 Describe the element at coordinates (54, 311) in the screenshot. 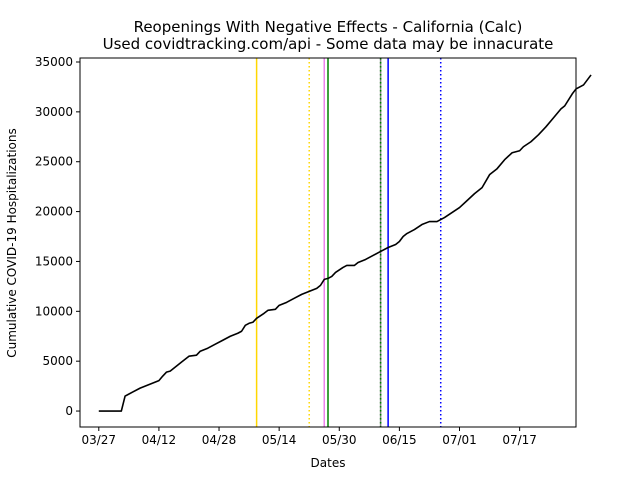

I see `y-tick-label: 10000` at that location.